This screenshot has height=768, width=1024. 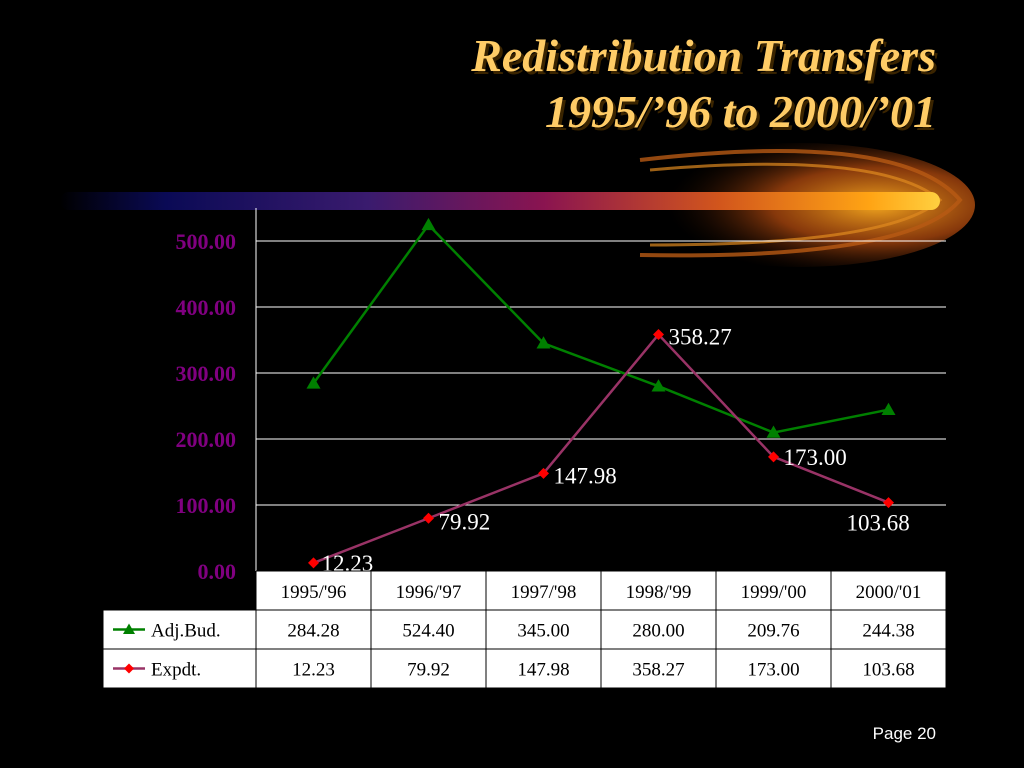 What do you see at coordinates (543, 670) in the screenshot?
I see `table-cell: 147.98` at bounding box center [543, 670].